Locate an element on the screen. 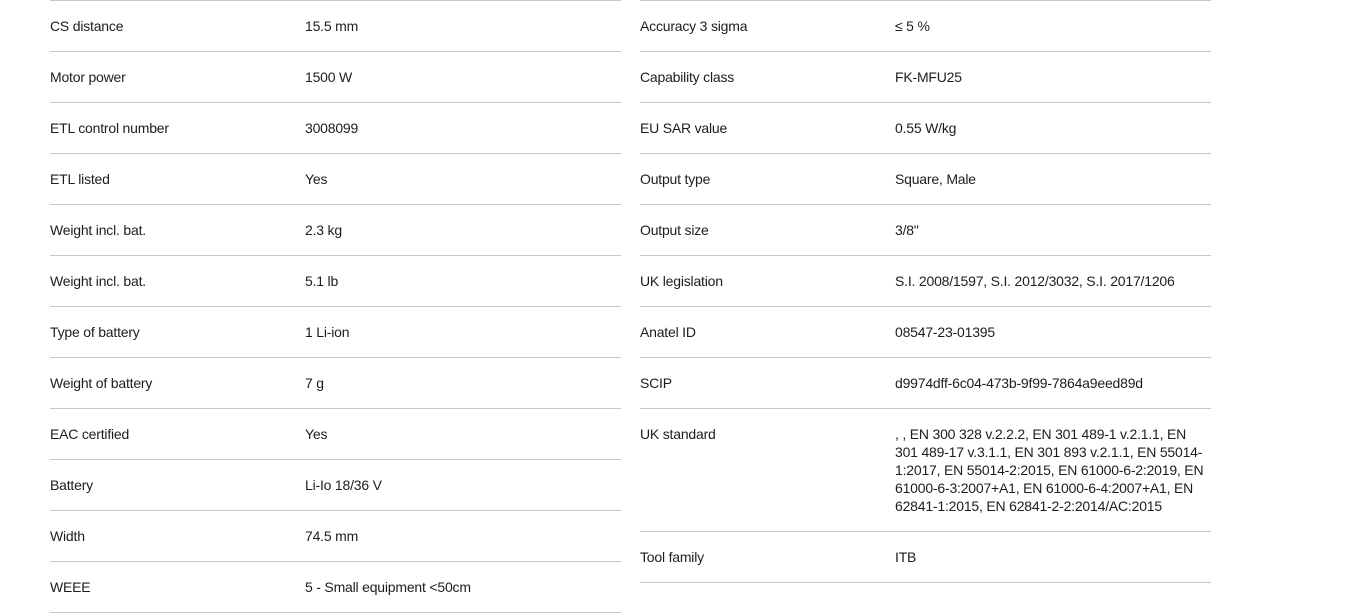 The width and height of the screenshot is (1359, 613). spec-value: 5 - Small equipment <50cm is located at coordinates (388, 587).